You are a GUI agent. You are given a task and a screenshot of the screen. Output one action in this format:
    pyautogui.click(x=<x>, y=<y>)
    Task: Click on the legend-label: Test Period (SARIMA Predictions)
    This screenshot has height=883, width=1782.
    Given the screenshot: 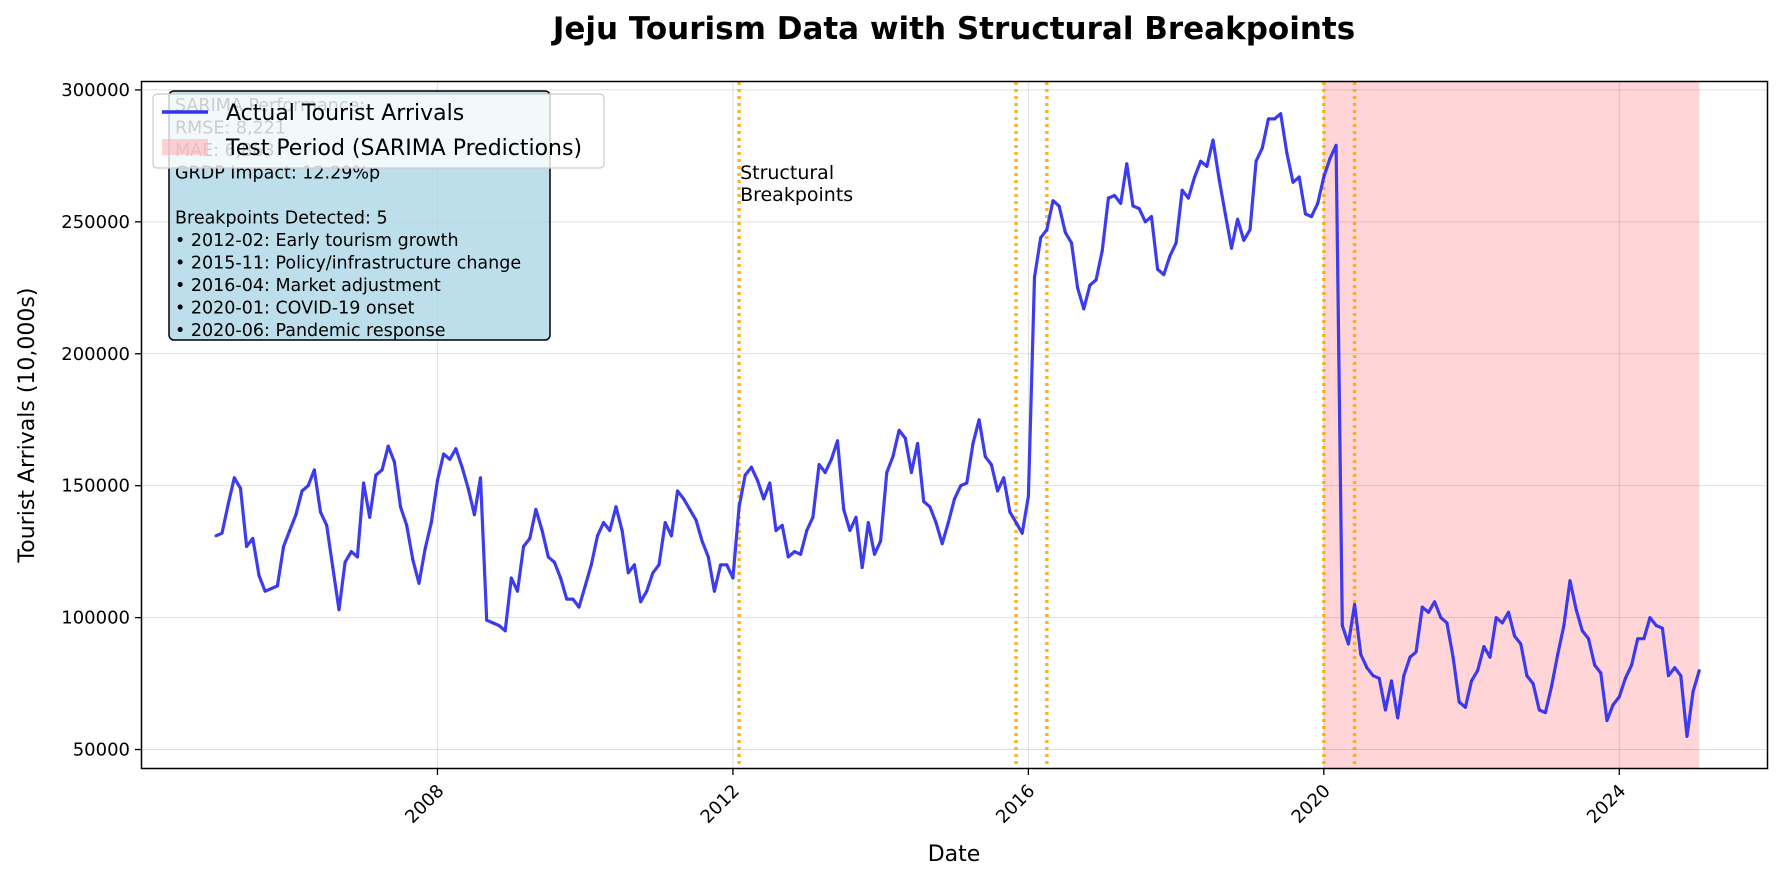 What is the action you would take?
    pyautogui.click(x=403, y=148)
    